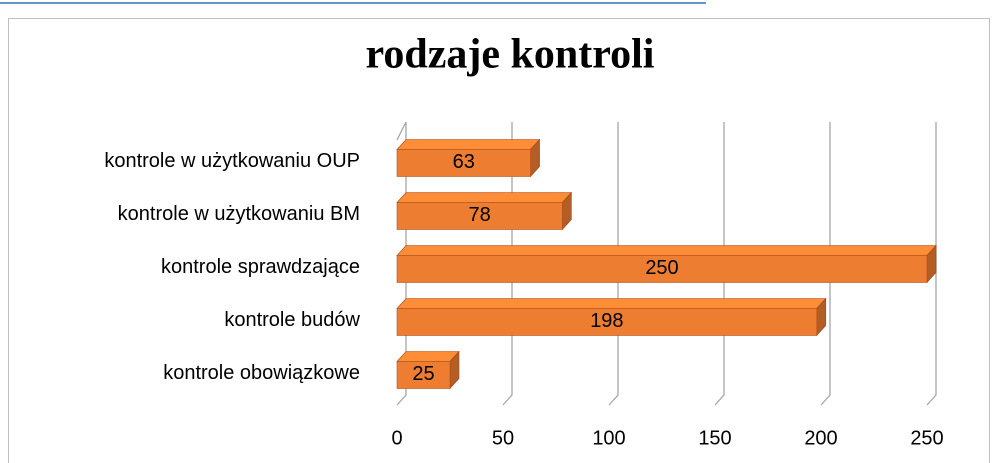  What do you see at coordinates (292, 320) in the screenshot?
I see `y-tick-label: kontrole budów` at bounding box center [292, 320].